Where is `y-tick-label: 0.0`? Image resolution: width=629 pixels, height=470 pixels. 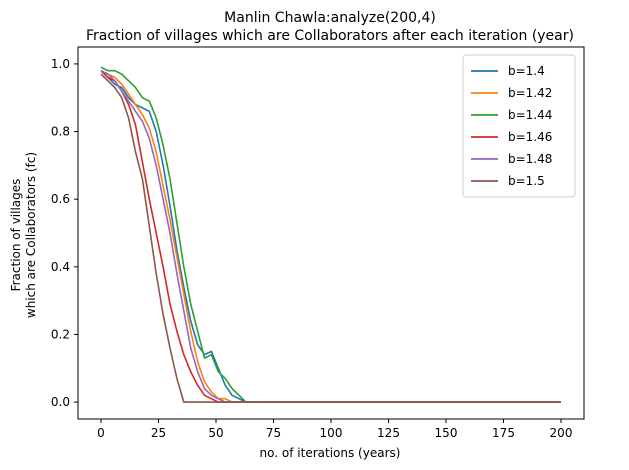
y-tick-label: 0.0 is located at coordinates (60, 402).